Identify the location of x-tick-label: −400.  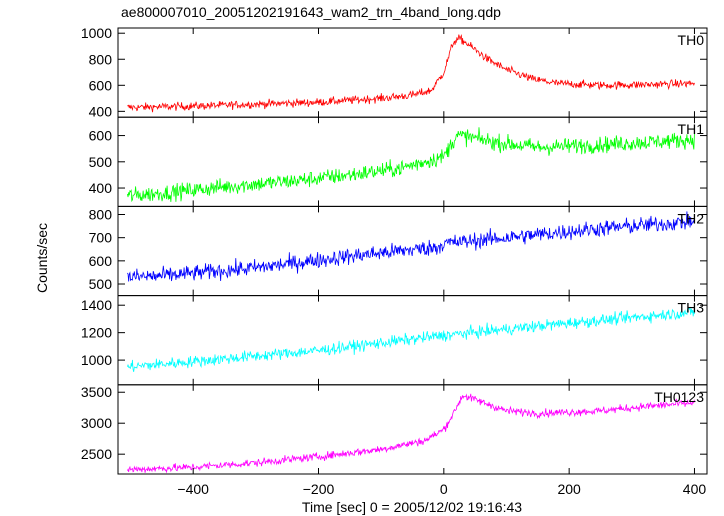
(193, 489).